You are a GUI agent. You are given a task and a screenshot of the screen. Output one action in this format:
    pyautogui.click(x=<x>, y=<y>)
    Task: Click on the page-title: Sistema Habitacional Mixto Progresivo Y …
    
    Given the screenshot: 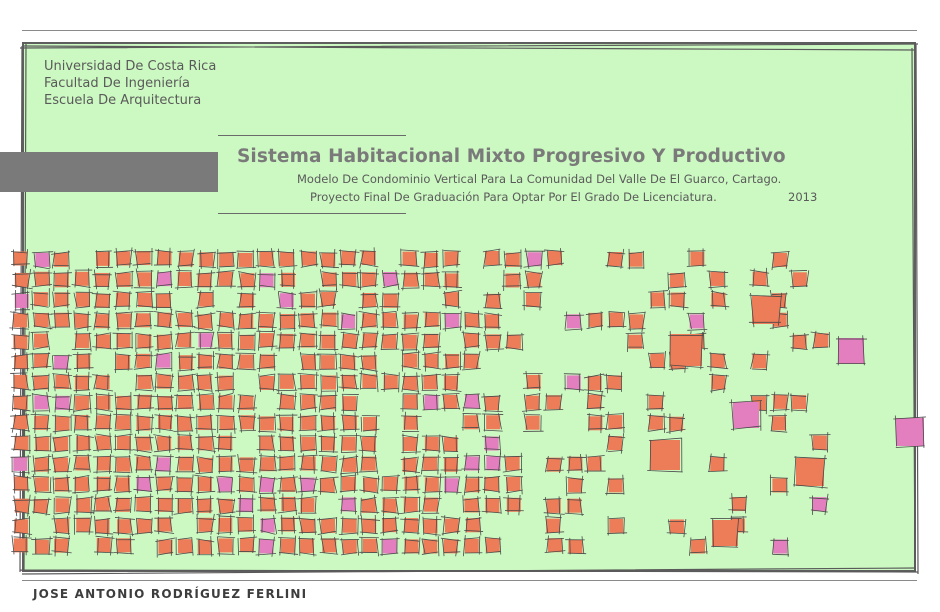 What is the action you would take?
    pyautogui.click(x=511, y=156)
    